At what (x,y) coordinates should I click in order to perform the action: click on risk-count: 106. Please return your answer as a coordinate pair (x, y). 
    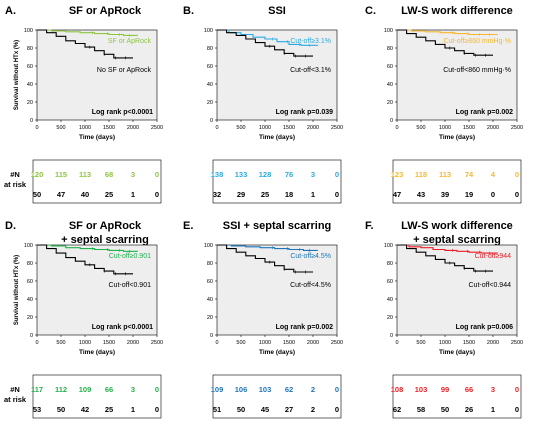
    Looking at the image, I should click on (241, 389).